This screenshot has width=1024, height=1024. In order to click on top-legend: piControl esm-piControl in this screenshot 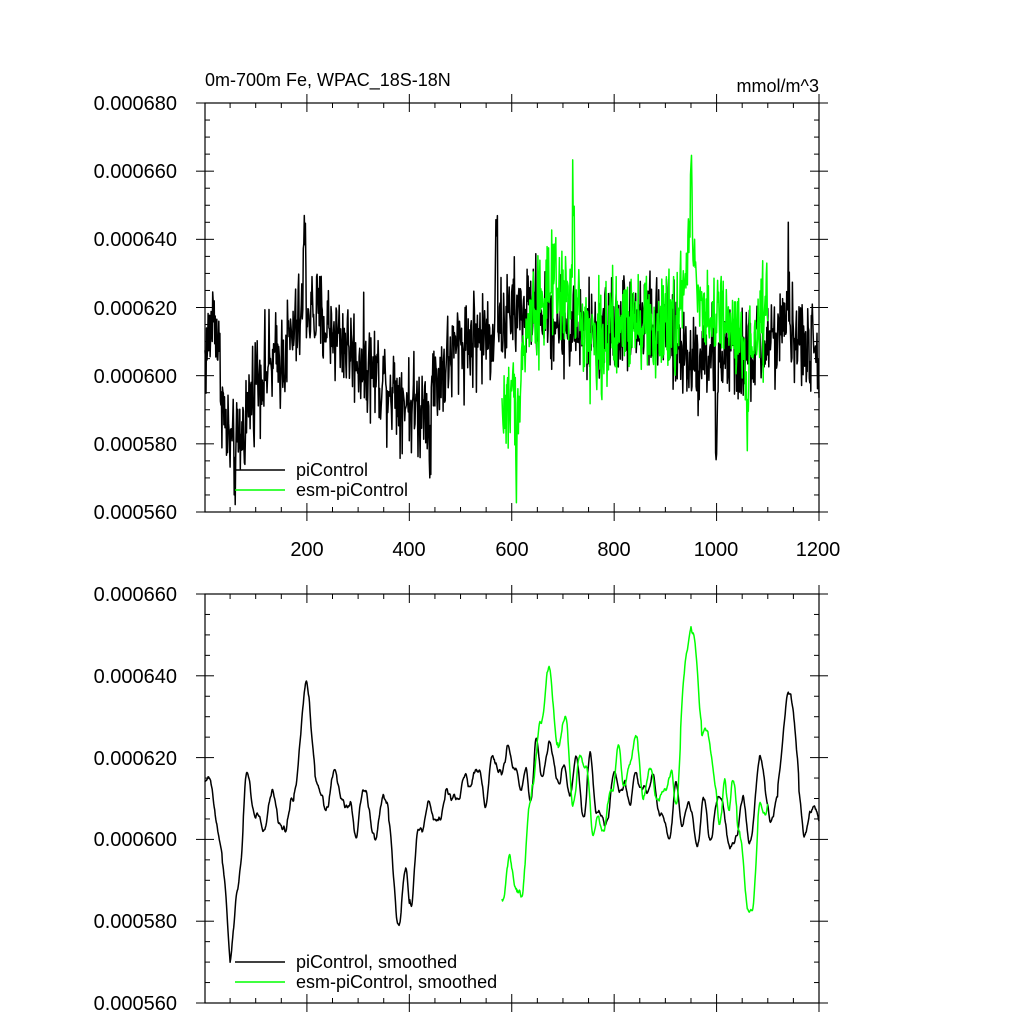, I will do `click(321, 480)`.